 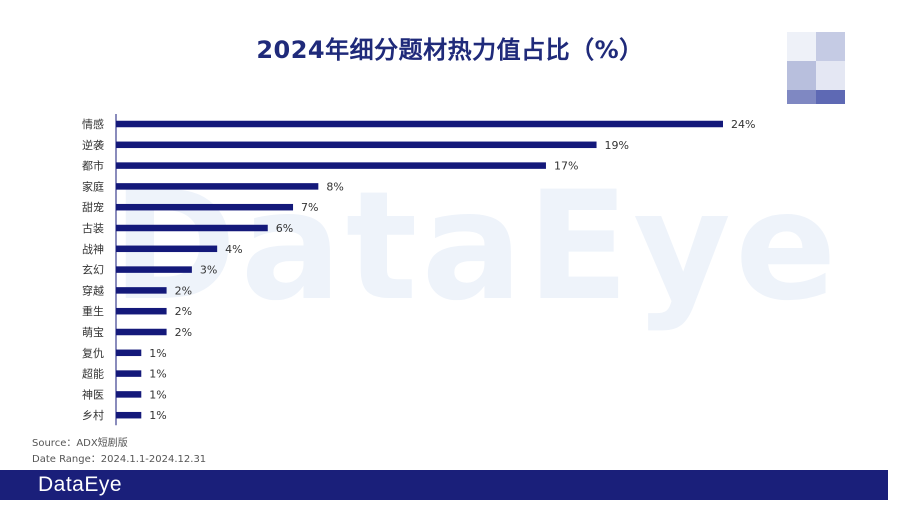 What do you see at coordinates (93, 270) in the screenshot?
I see `category-label: 玄幻` at bounding box center [93, 270].